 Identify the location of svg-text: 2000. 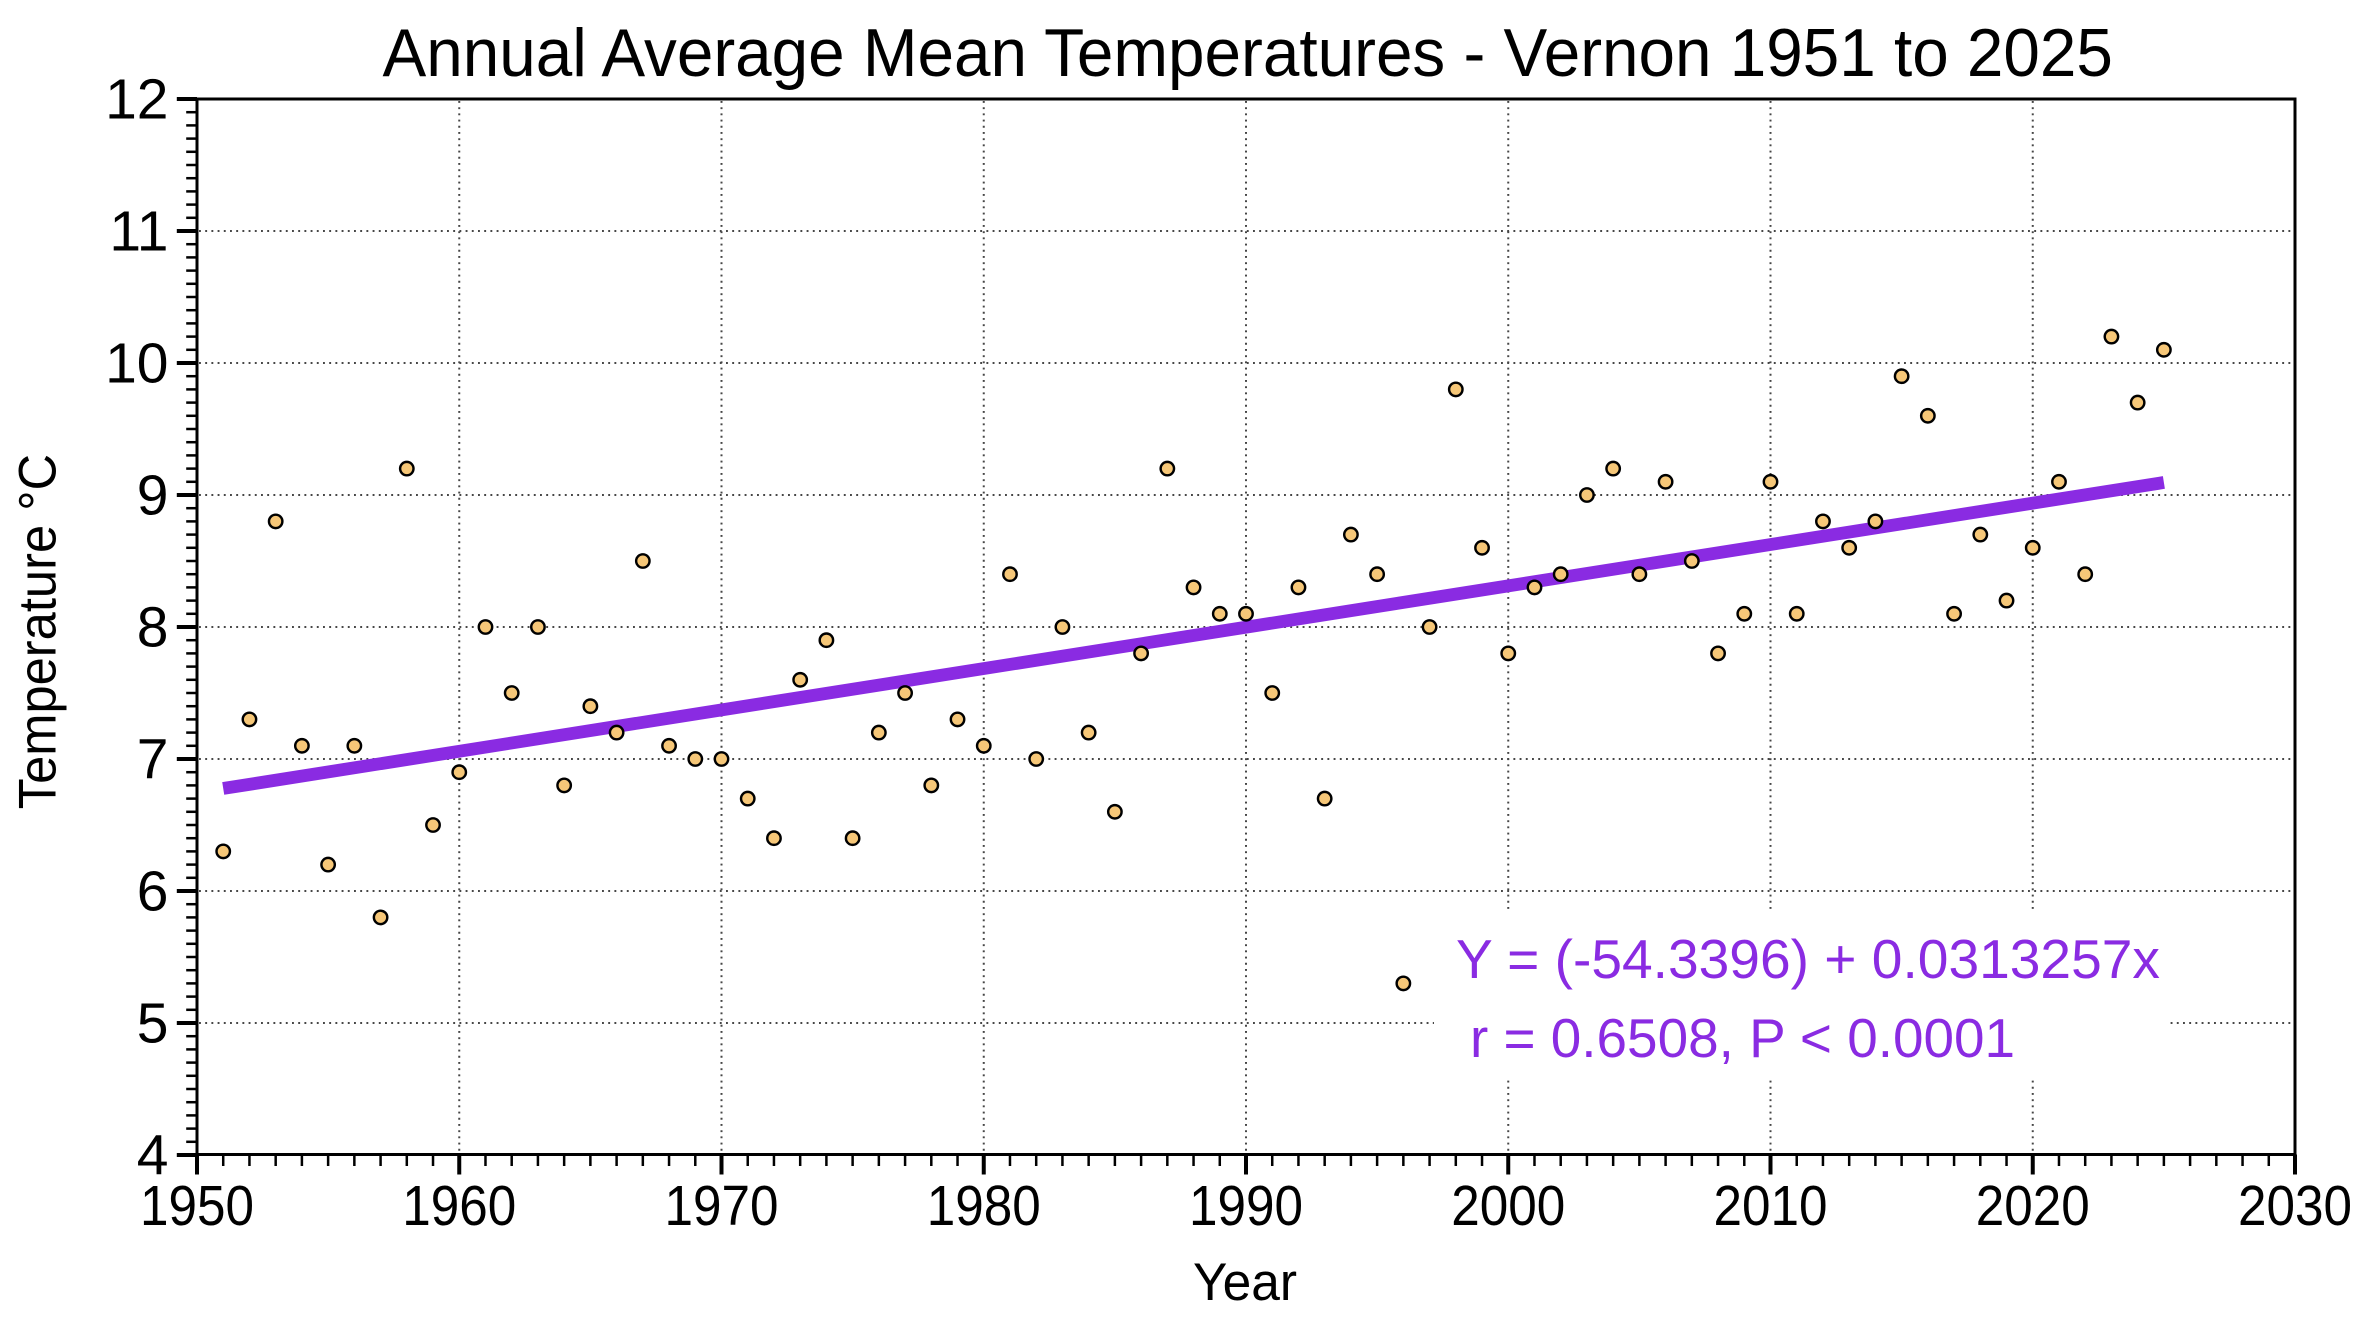
(1508, 1206).